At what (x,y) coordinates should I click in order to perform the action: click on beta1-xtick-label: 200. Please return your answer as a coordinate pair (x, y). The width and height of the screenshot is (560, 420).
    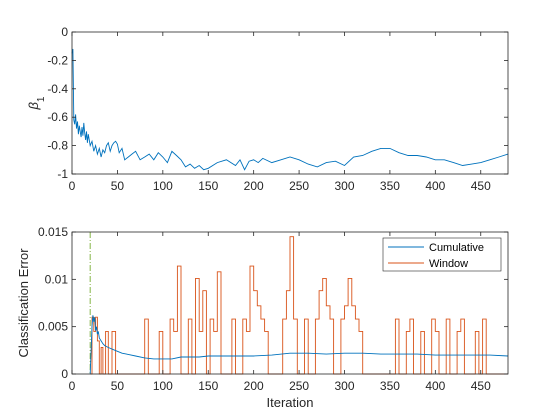
    Looking at the image, I should click on (254, 186).